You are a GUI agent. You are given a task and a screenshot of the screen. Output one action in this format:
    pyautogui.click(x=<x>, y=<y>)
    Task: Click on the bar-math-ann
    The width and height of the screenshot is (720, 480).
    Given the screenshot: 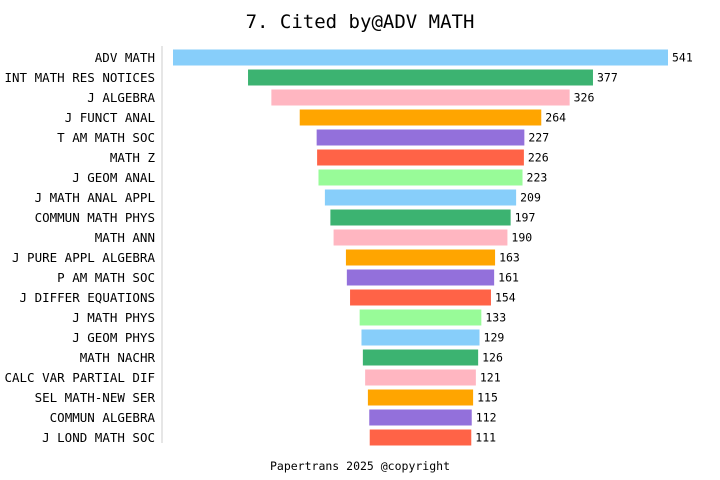 What is the action you would take?
    pyautogui.click(x=420, y=237)
    